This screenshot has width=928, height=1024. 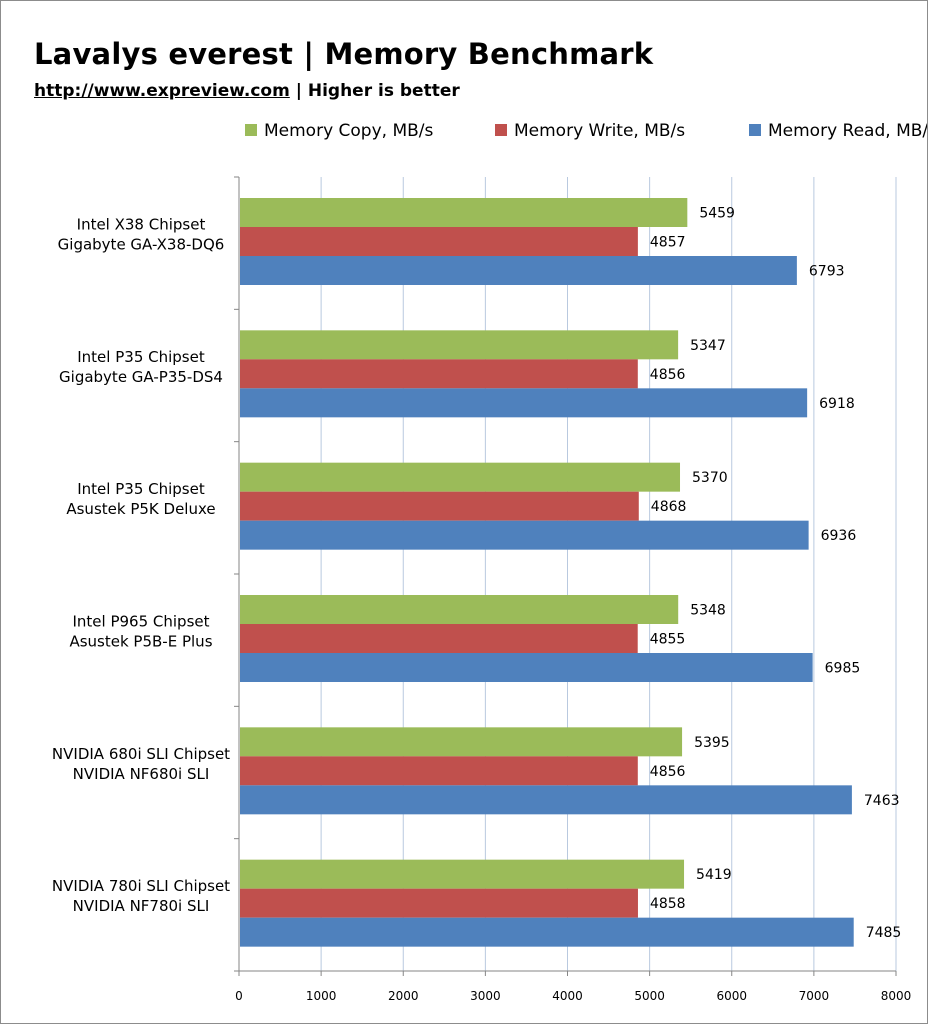 What do you see at coordinates (712, 743) in the screenshot?
I see `data-label: 5395` at bounding box center [712, 743].